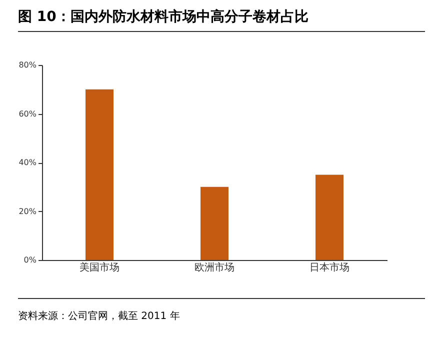  I want to click on y-tick-label: 80%, so click(27, 65).